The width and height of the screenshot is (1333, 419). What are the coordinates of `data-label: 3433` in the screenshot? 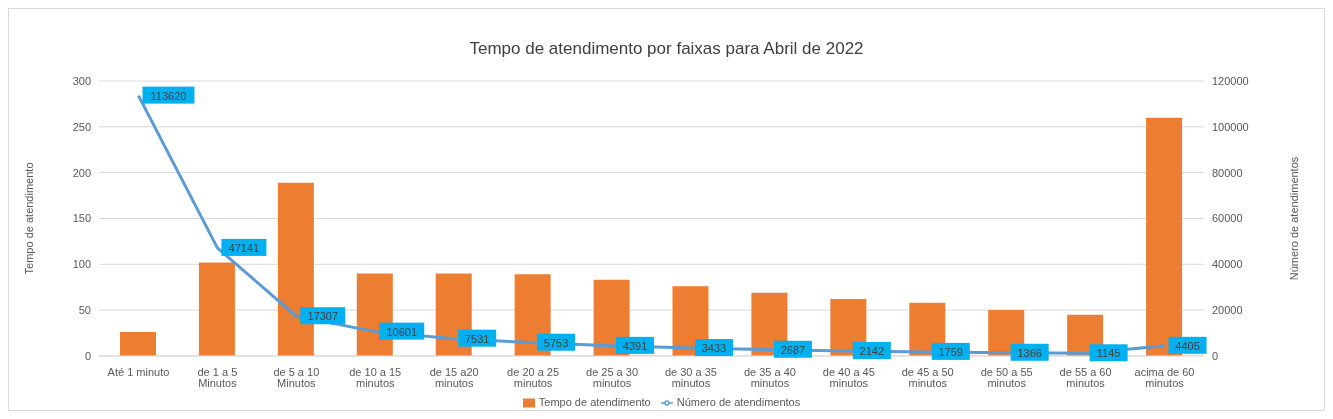 It's located at (714, 348).